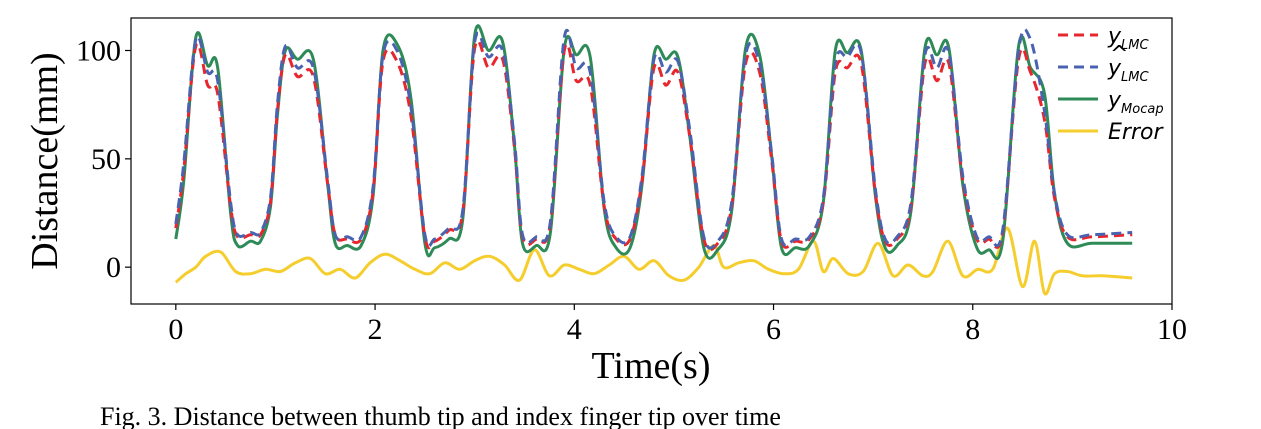 This screenshot has height=429, width=1261. I want to click on x-axis-ticks: 0 2 4 6 8 10, so click(677, 325).